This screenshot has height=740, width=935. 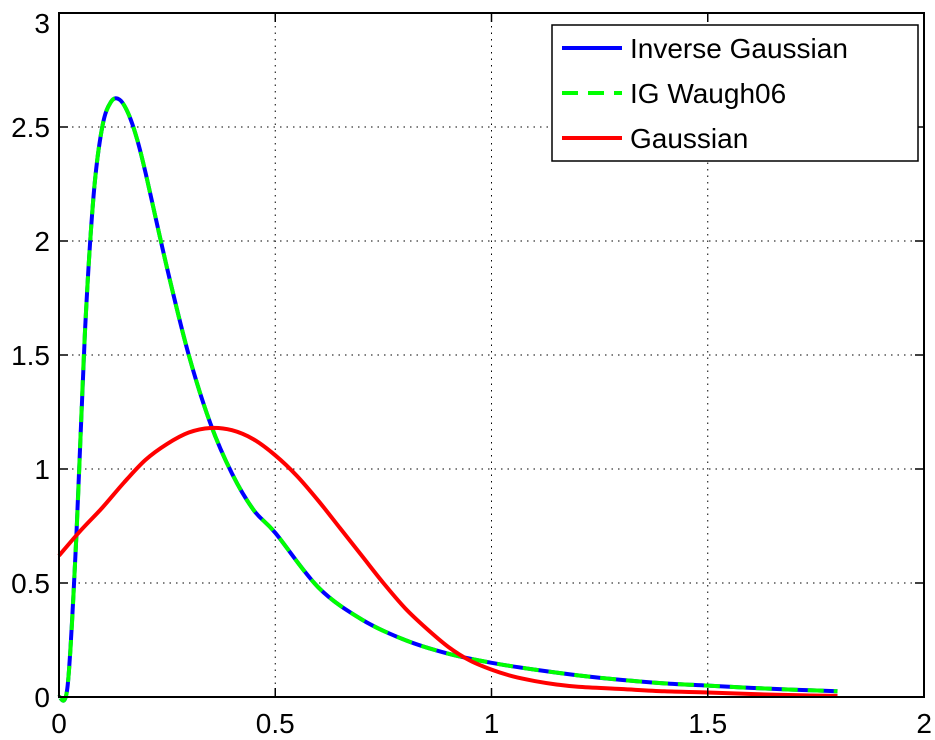 What do you see at coordinates (924, 723) in the screenshot?
I see `x-tick-label: 2` at bounding box center [924, 723].